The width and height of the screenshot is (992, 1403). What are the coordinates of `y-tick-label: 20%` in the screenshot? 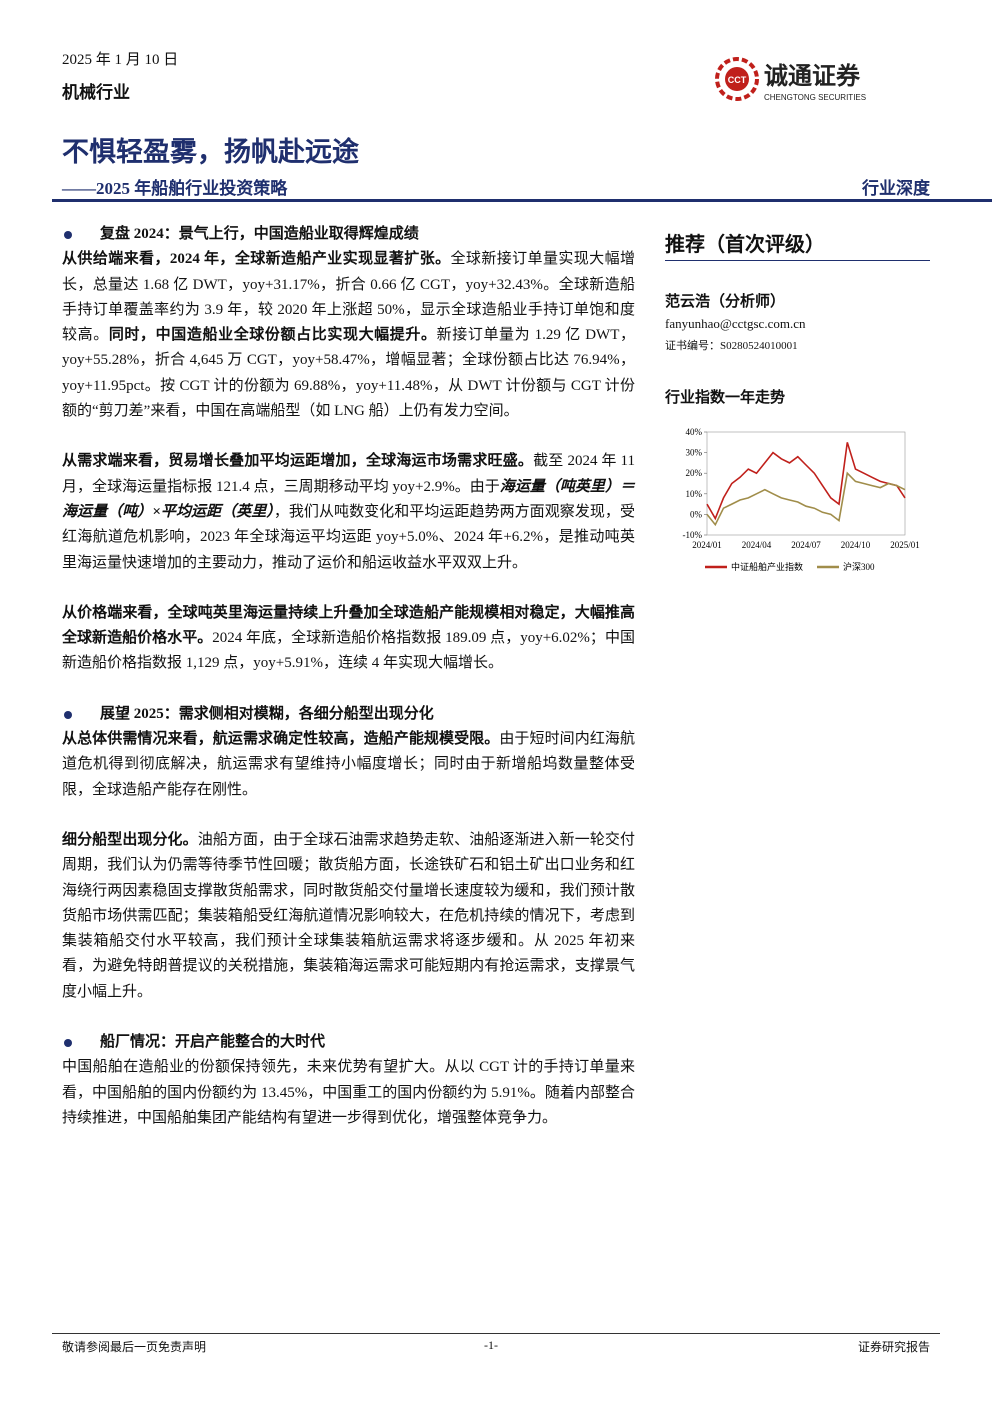 It's located at (694, 473).